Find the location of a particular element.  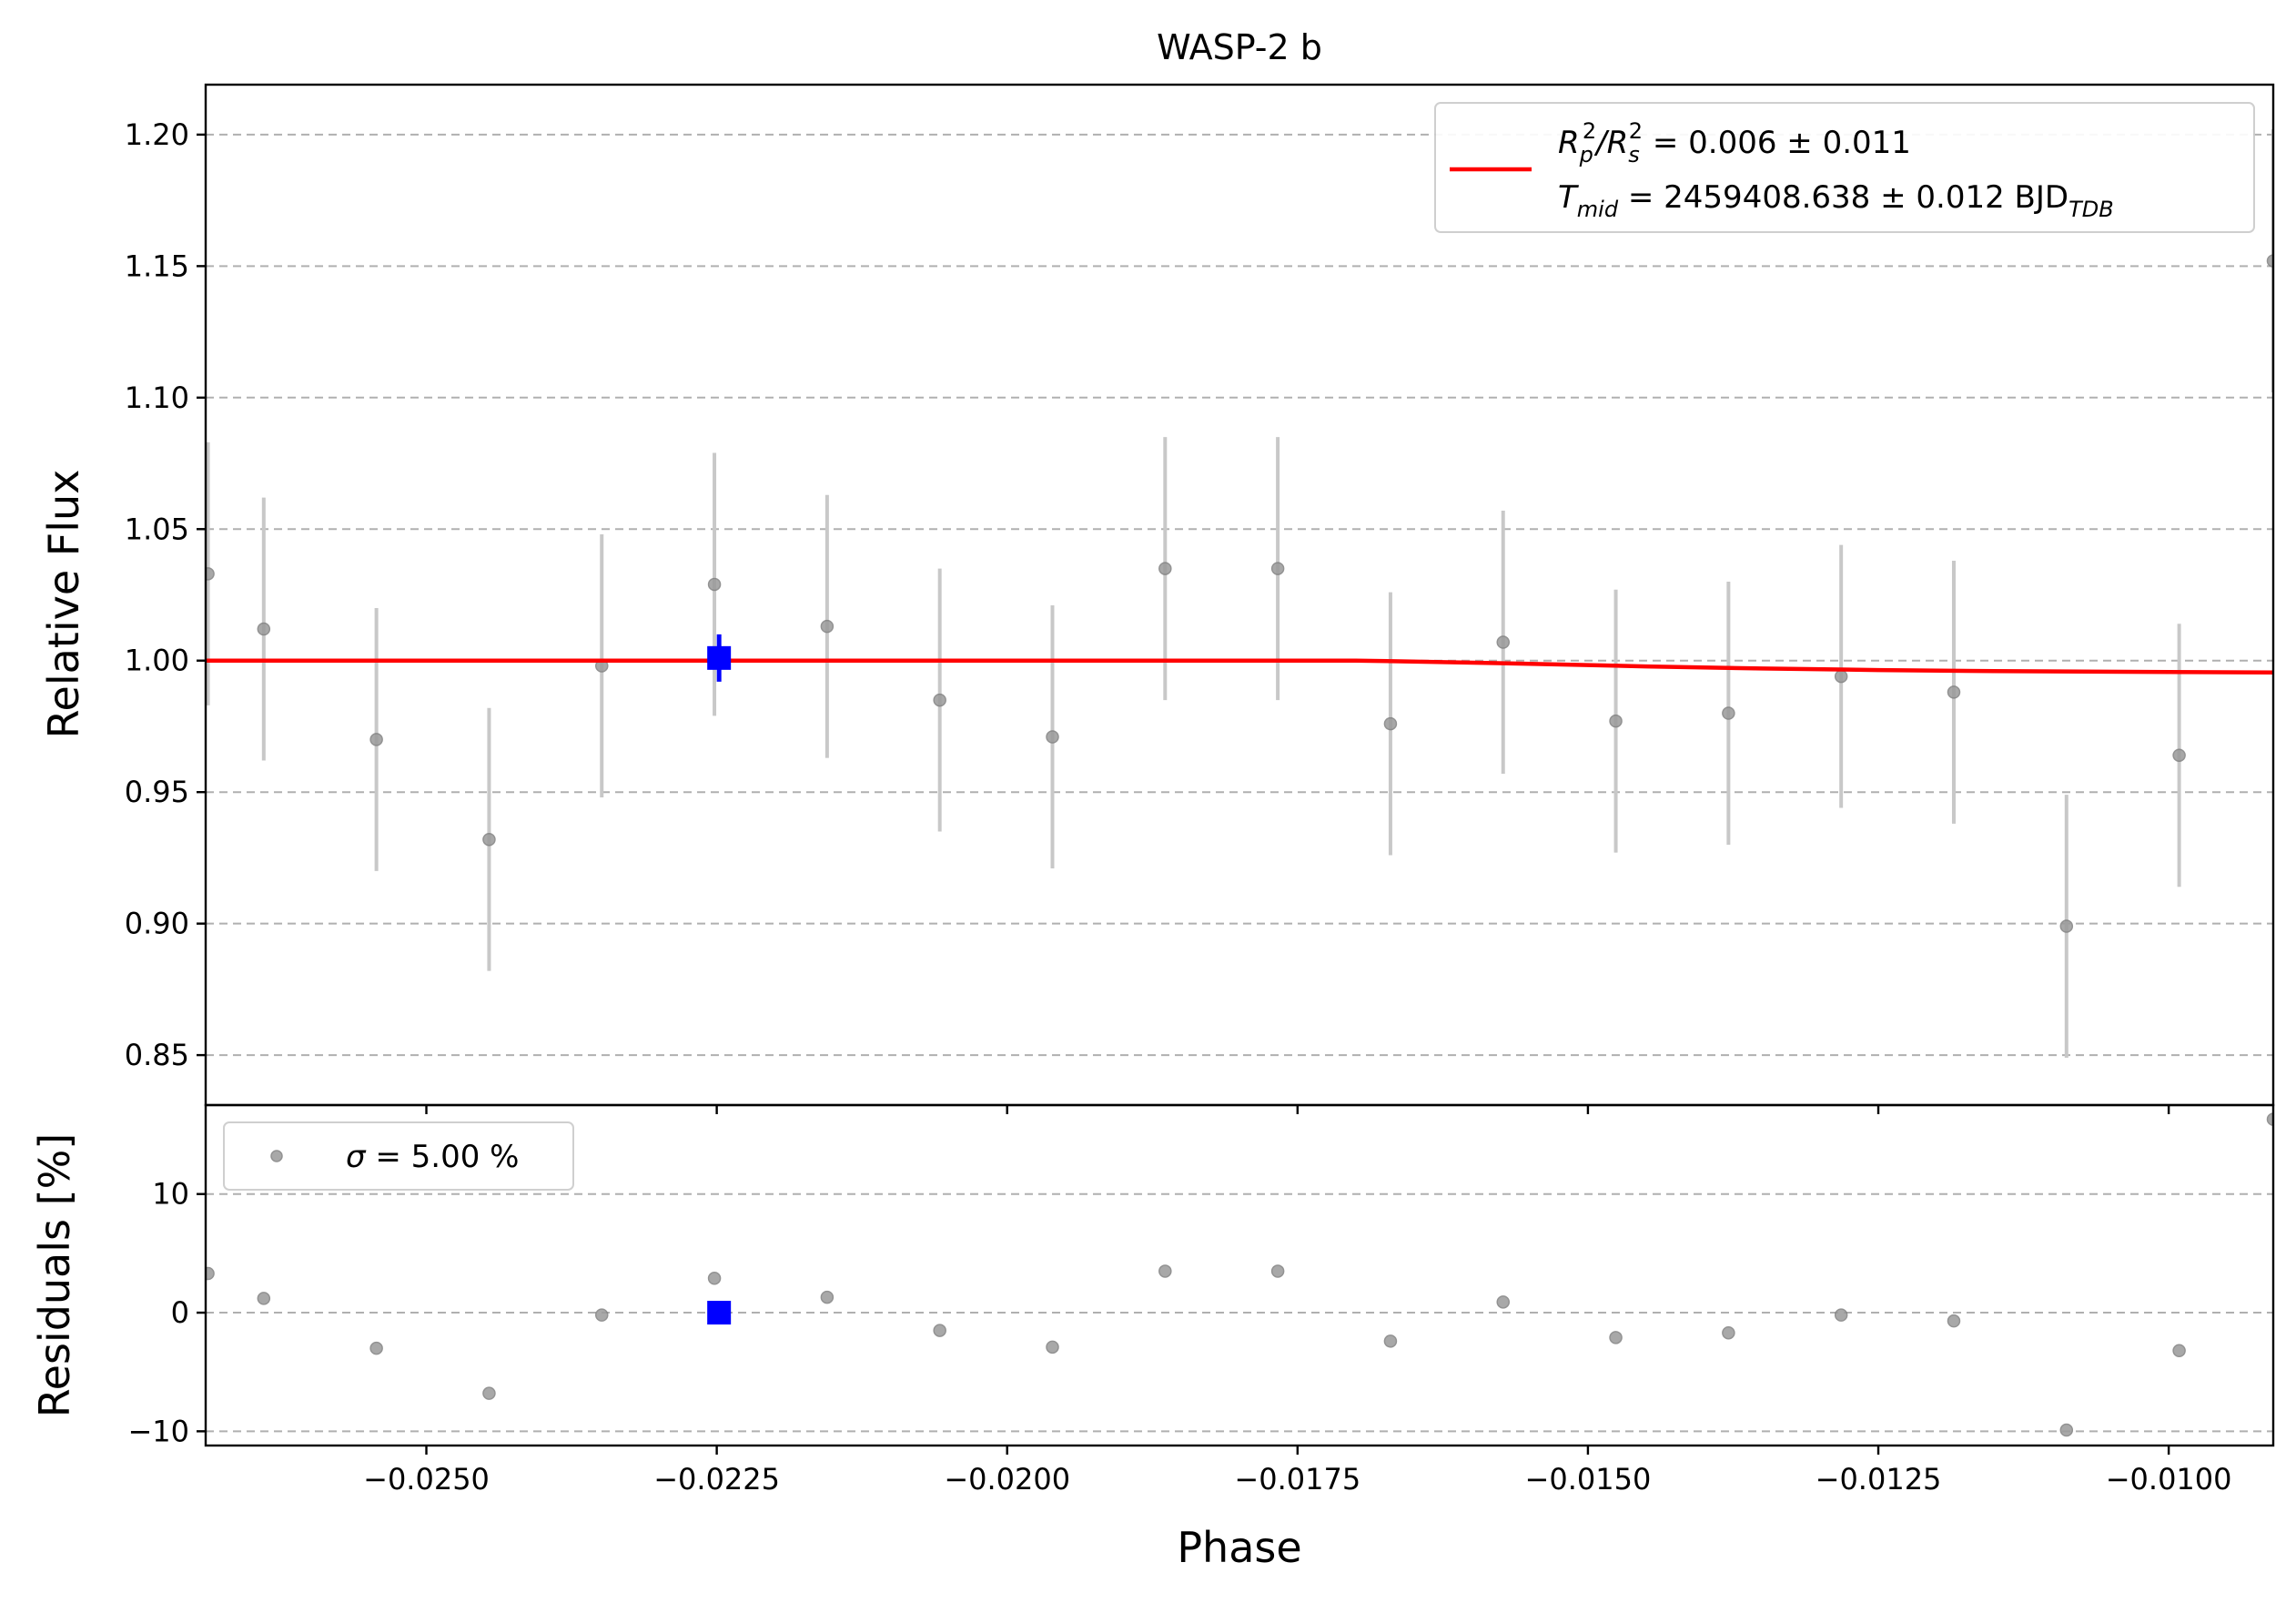

binned-data-point is located at coordinates (719, 657).